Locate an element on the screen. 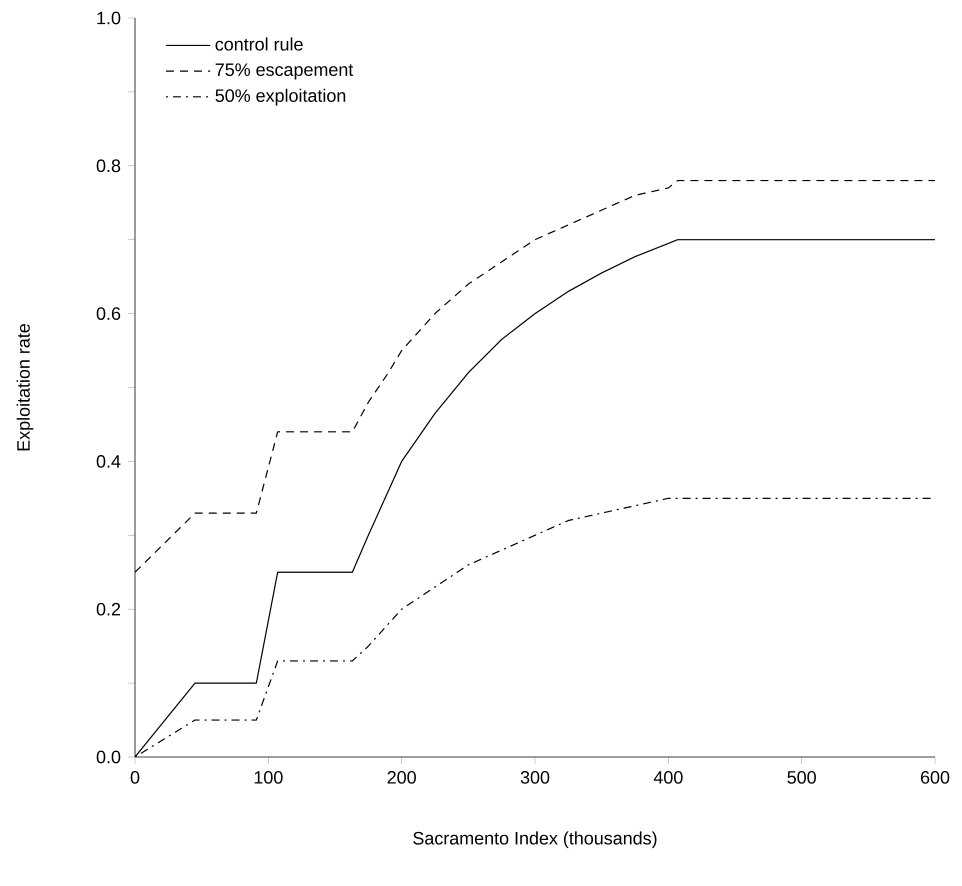 This screenshot has height=886, width=962. y-tick-label: 0.8 is located at coordinates (108, 165).